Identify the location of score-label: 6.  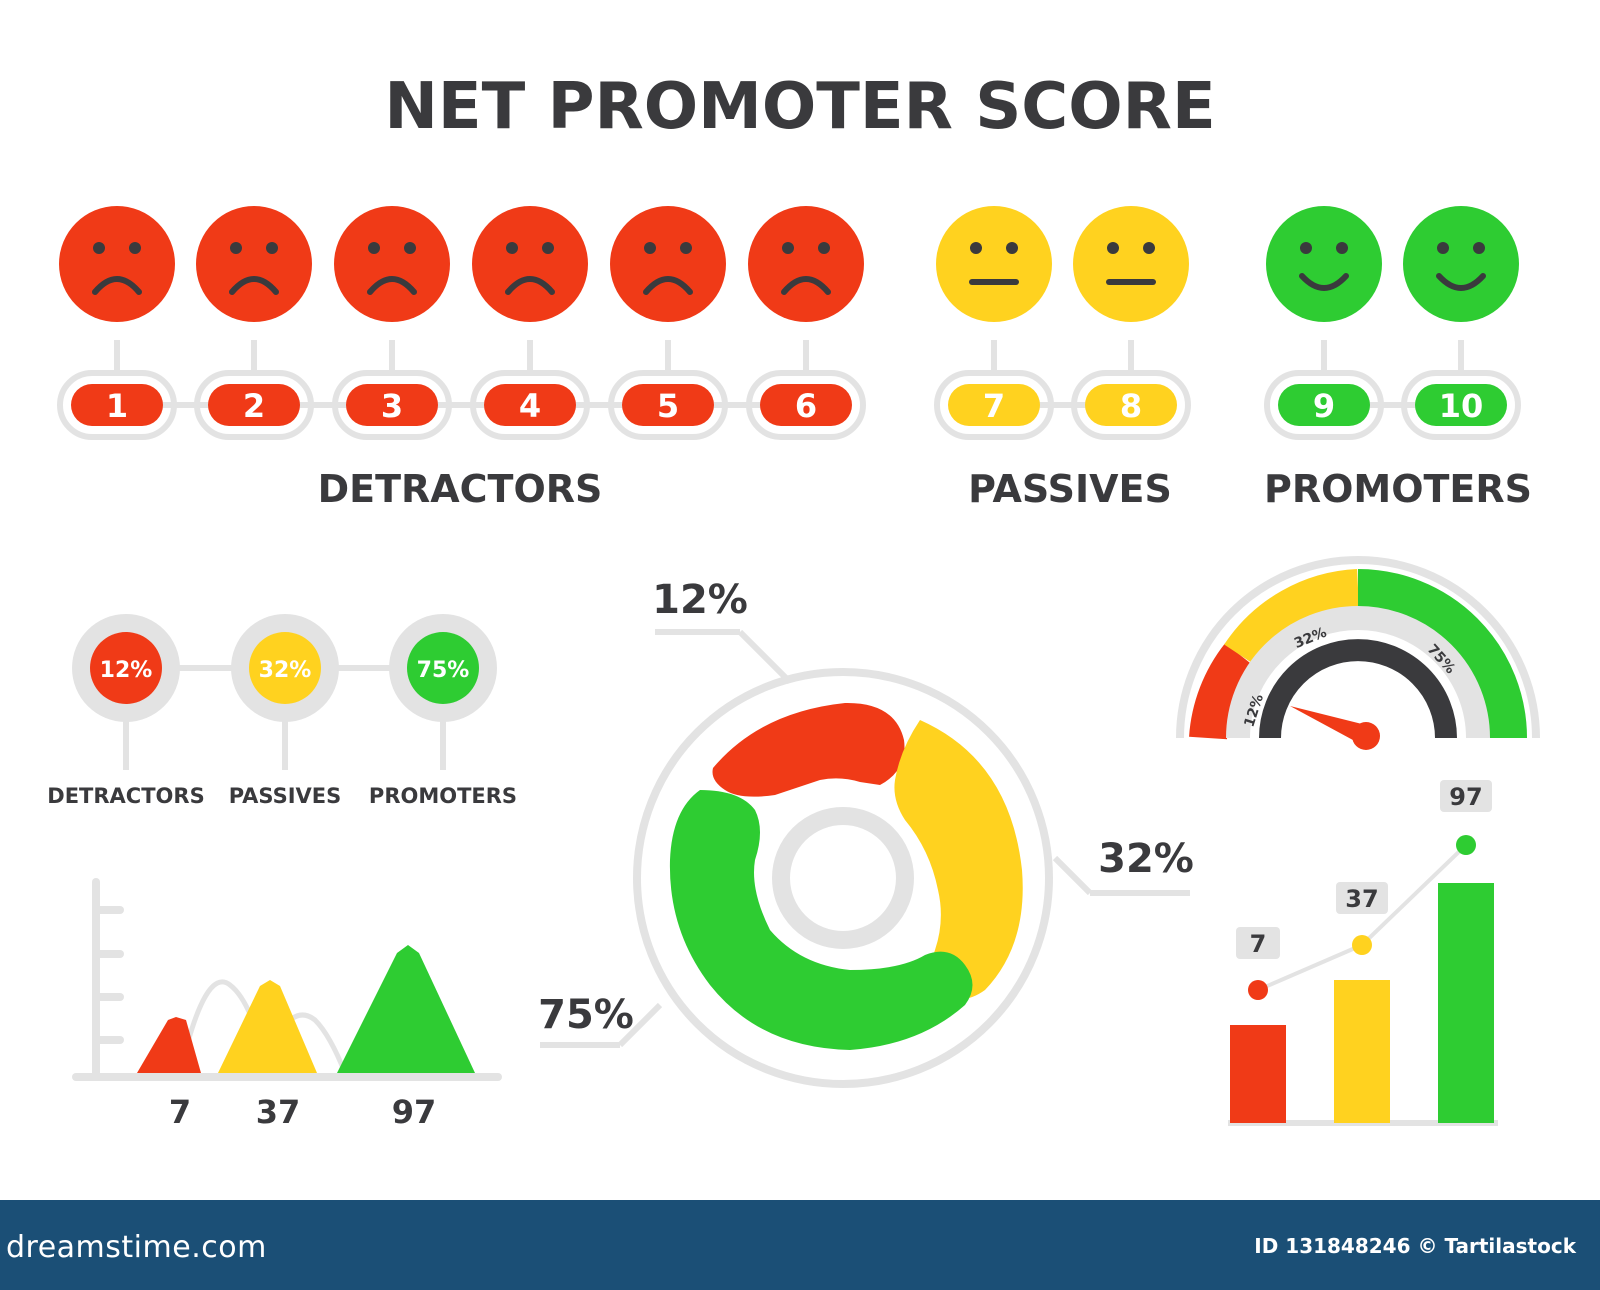
(806, 406).